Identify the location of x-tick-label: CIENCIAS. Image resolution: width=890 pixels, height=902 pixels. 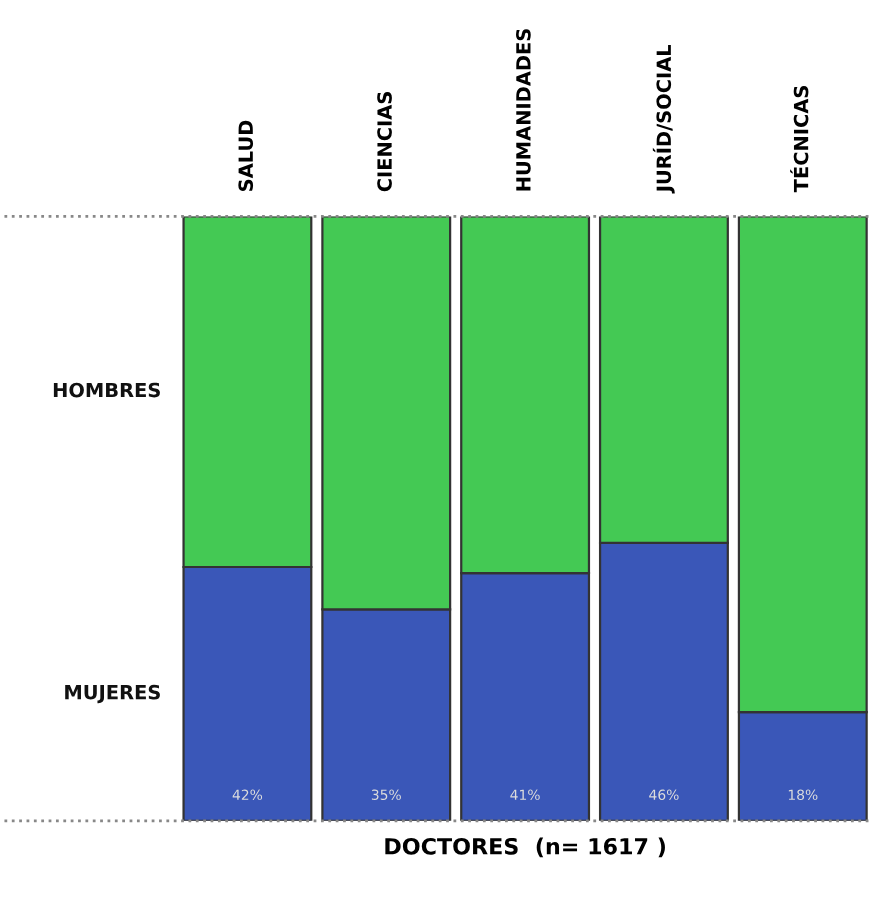
(384, 142).